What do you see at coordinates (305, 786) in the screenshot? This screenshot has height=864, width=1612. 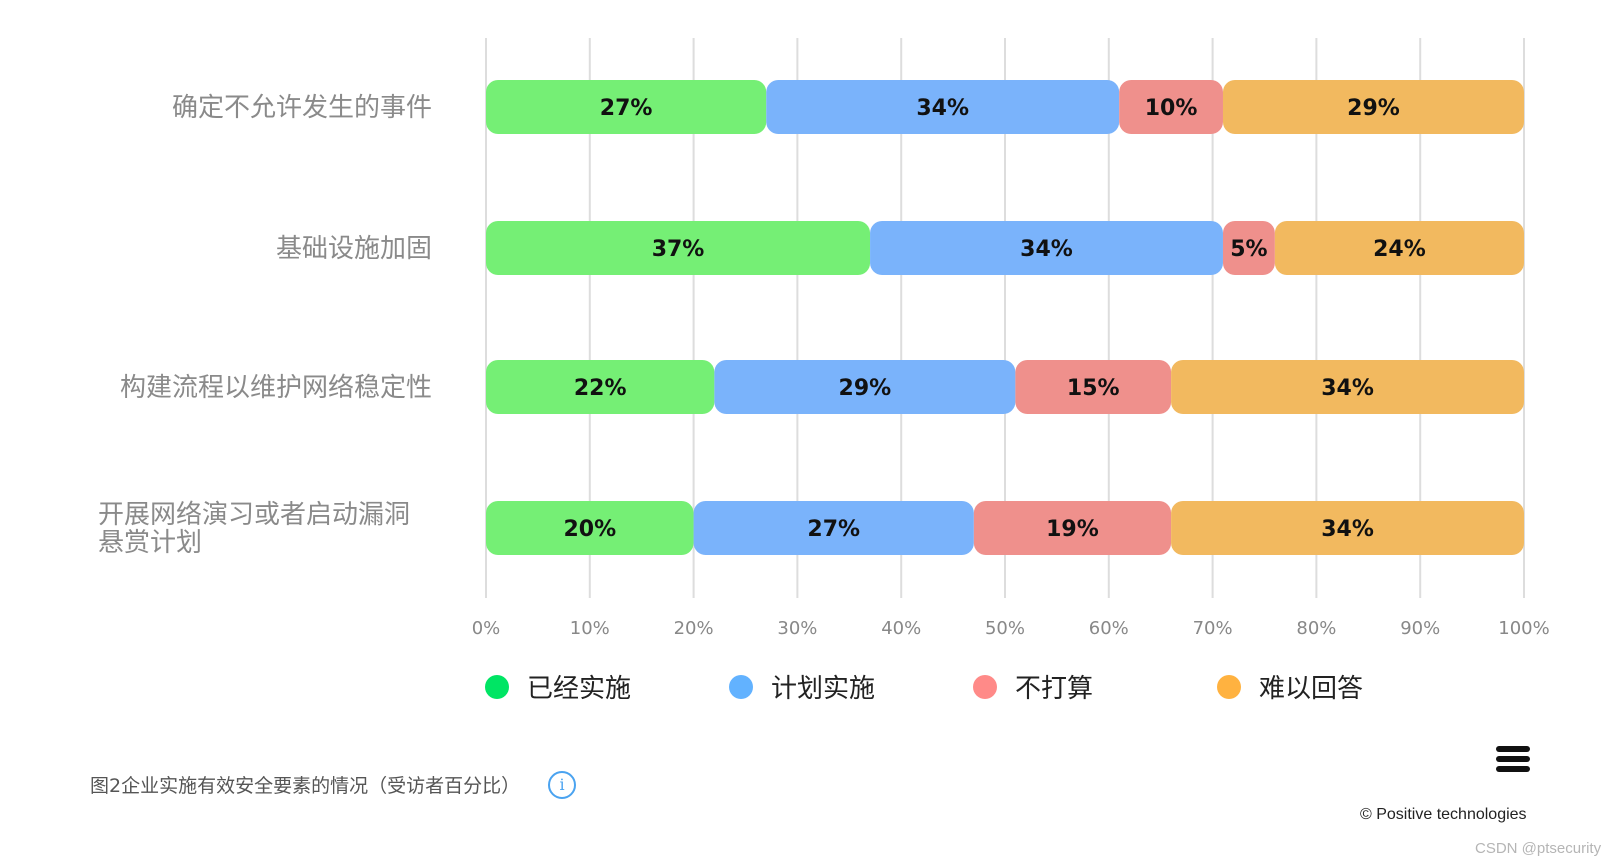 I see `figure-caption: 图2企业实施有效安全要素的情况（受访者百分比）` at bounding box center [305, 786].